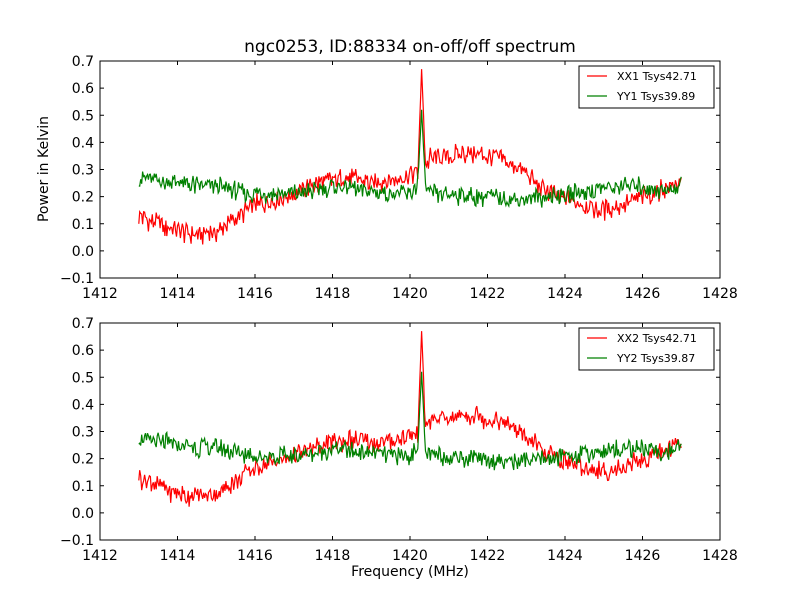 The width and height of the screenshot is (800, 600). I want to click on y-axis-label: Power in Kelvin, so click(44, 169).